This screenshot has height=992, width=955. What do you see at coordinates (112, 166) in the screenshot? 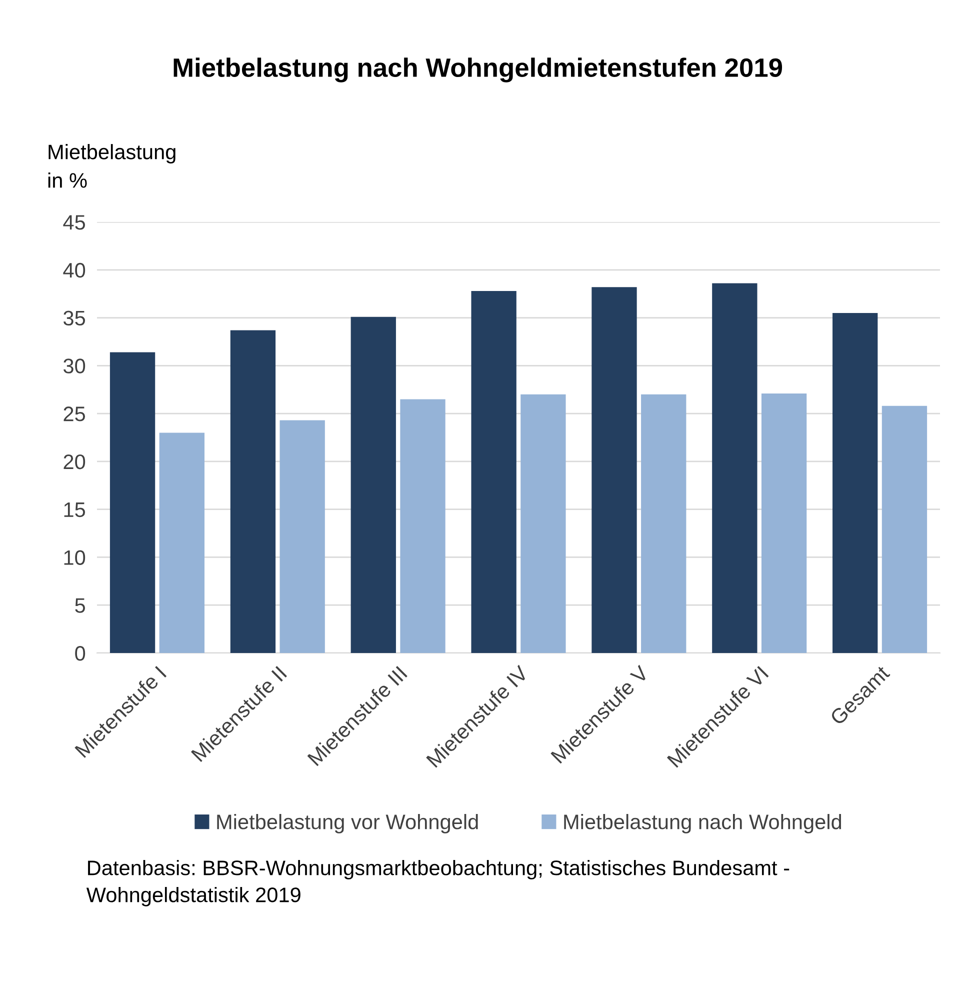
I see `y-axis-title: Mietbelastung in %` at bounding box center [112, 166].